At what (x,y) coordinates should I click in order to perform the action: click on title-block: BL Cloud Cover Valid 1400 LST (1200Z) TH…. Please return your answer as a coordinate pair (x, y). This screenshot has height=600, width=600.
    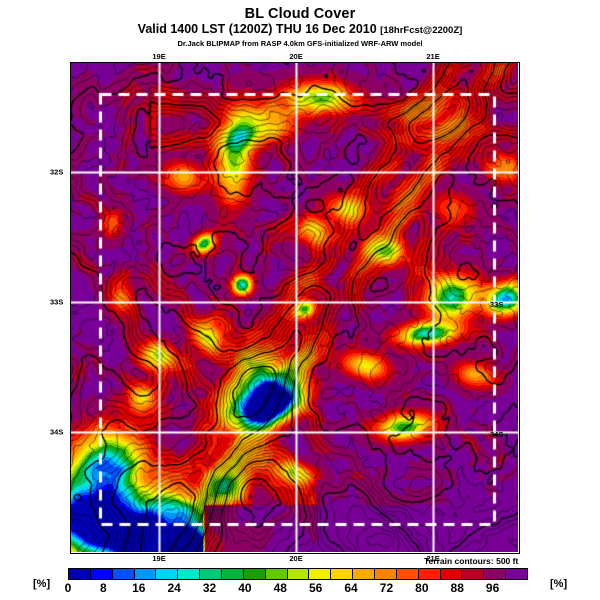
    Looking at the image, I should click on (300, 27).